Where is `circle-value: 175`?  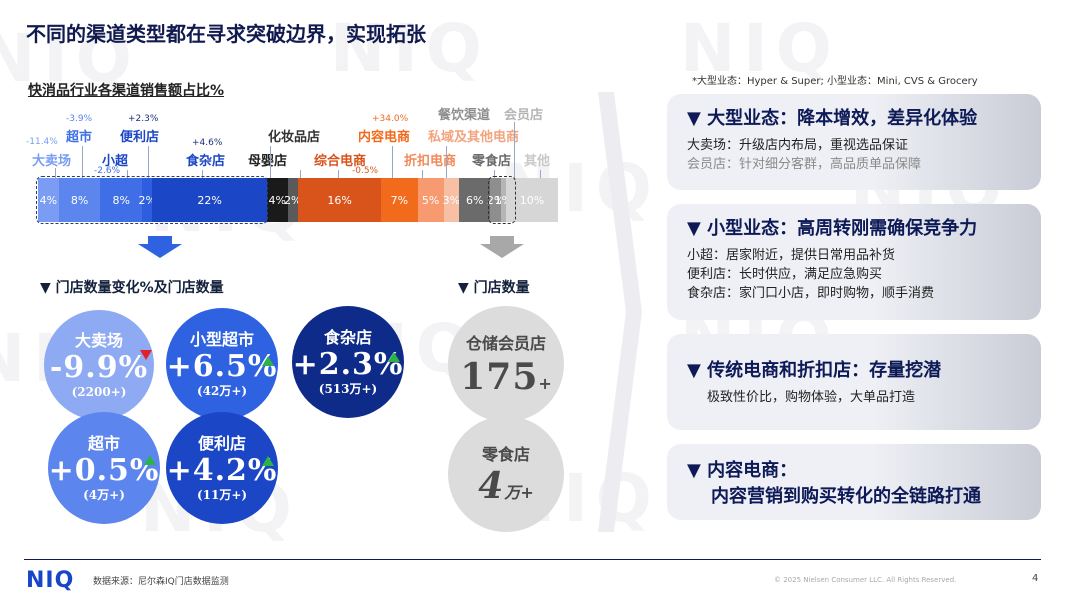 circle-value: 175 is located at coordinates (499, 377).